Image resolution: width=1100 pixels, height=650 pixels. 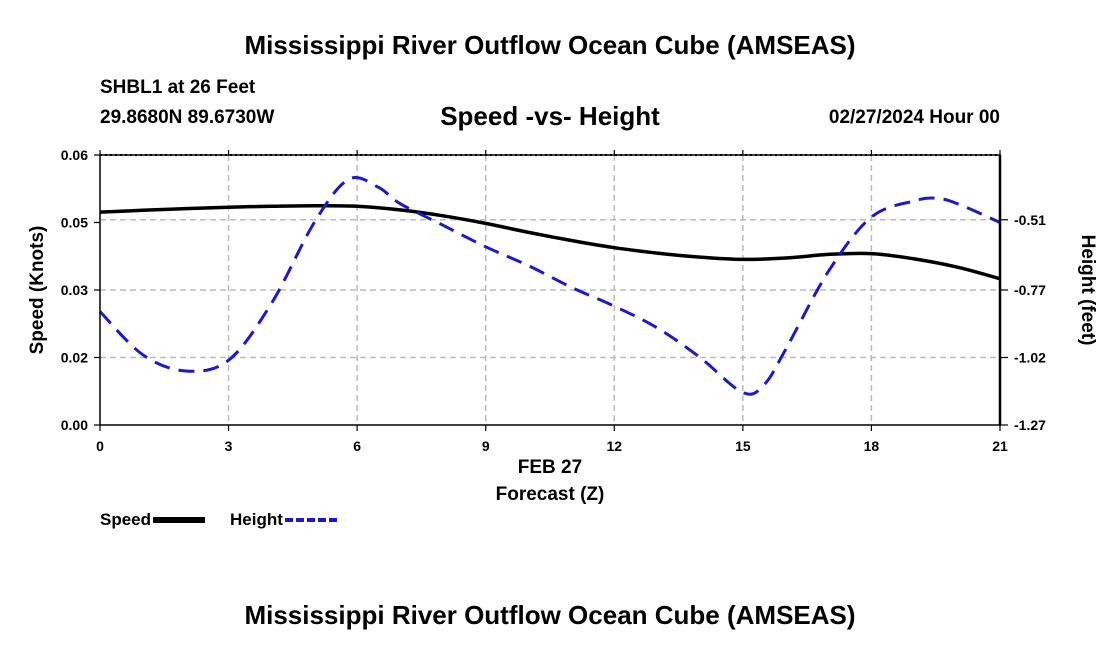 I want to click on x-tick-label: 3, so click(x=229, y=446).